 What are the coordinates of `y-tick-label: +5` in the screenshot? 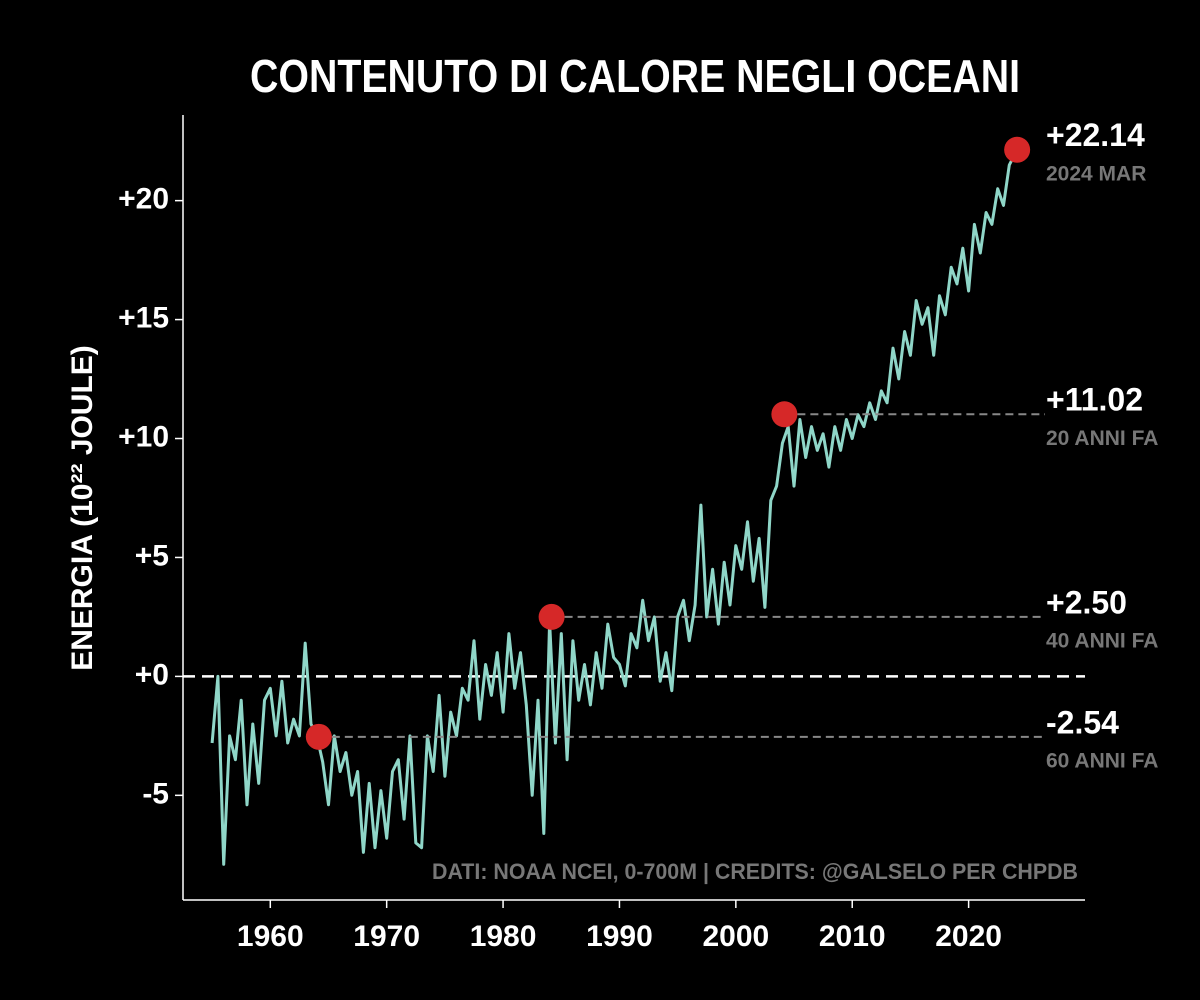 It's located at (152, 555).